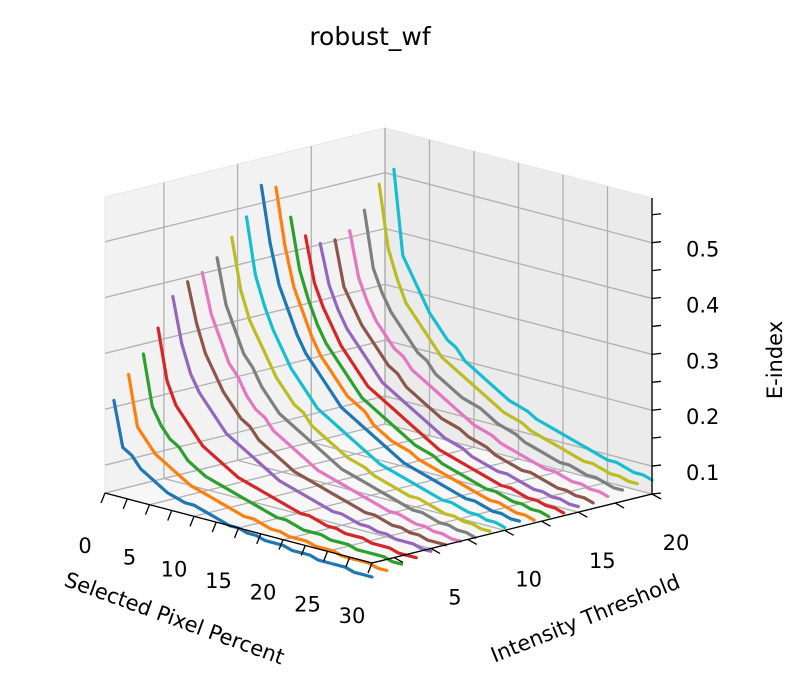  I want to click on z-tick-label: 0.5, so click(702, 250).